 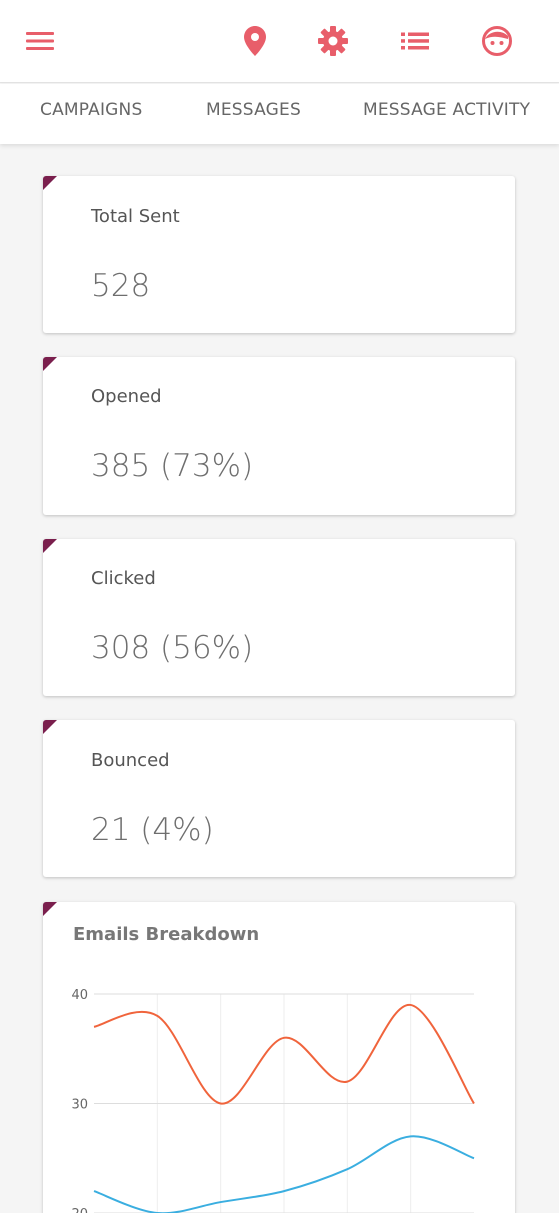 I want to click on app-header, so click(x=279, y=41).